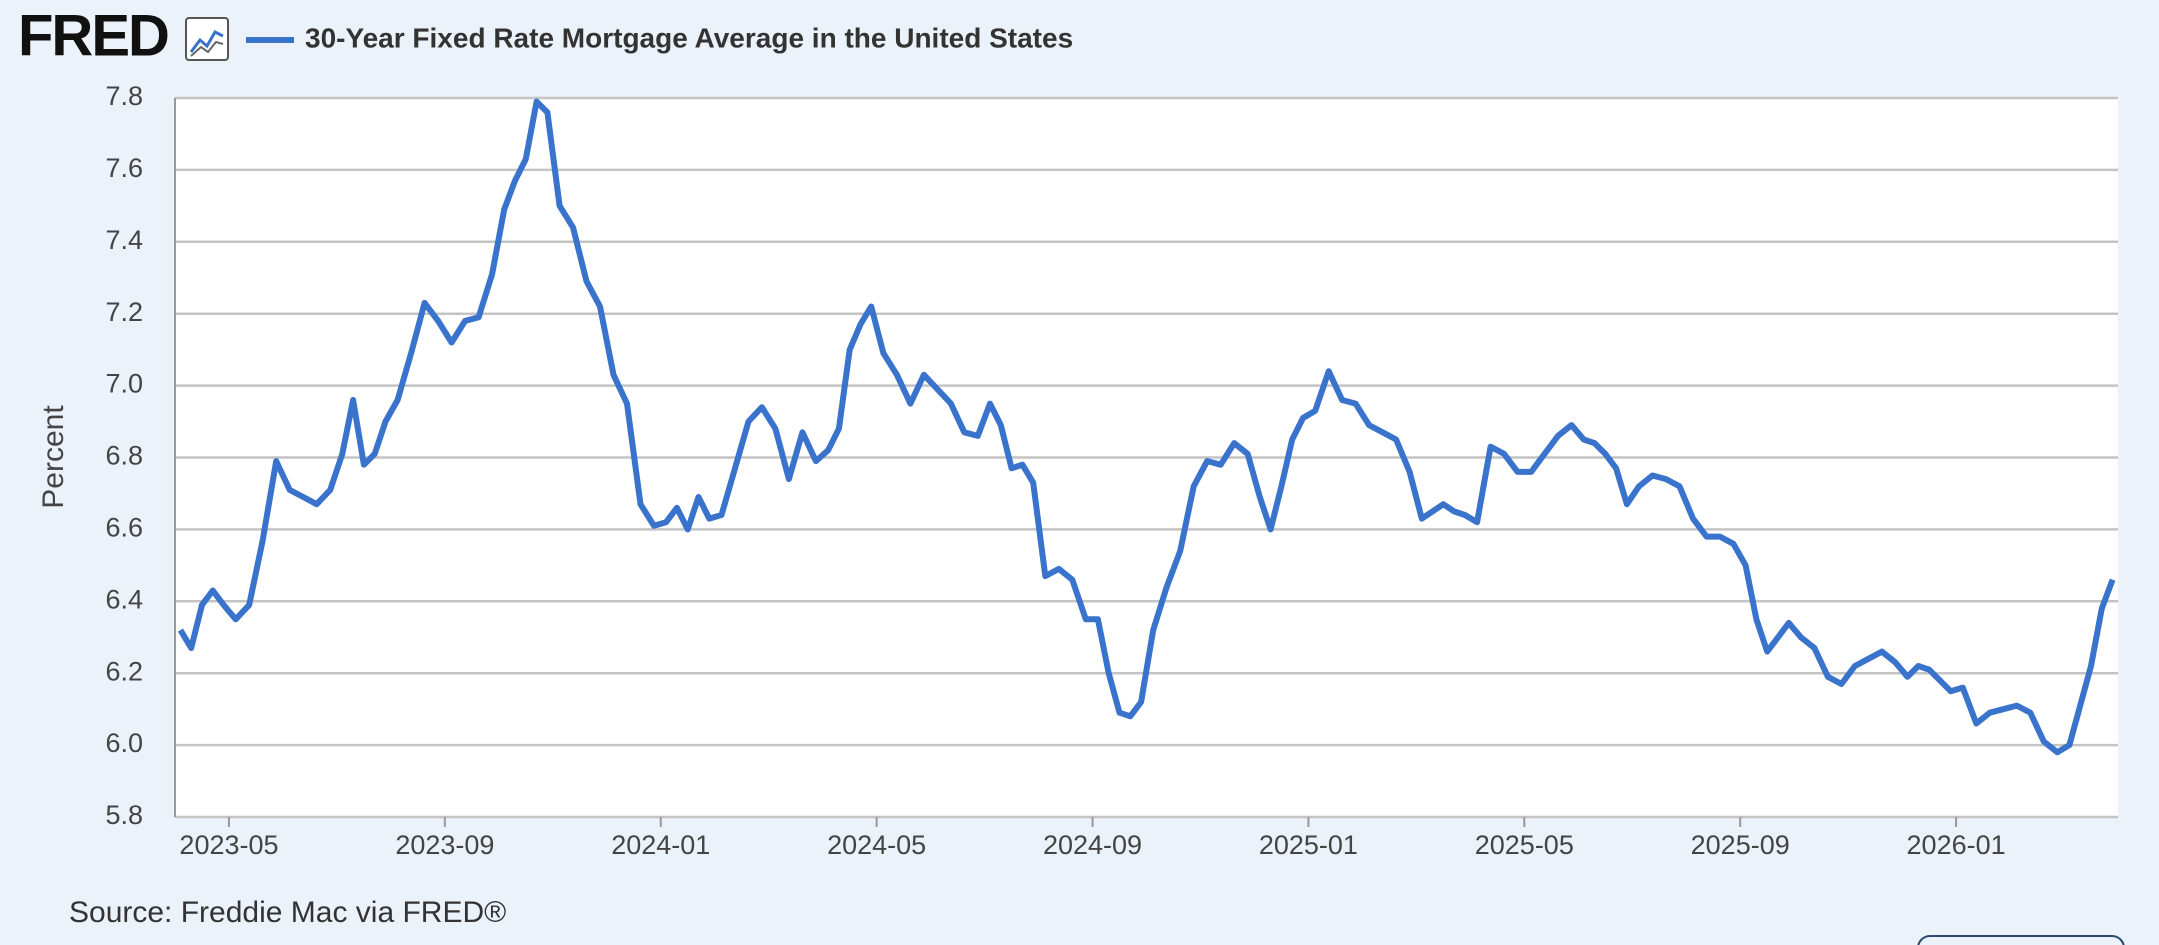 Image resolution: width=2159 pixels, height=945 pixels. What do you see at coordinates (876, 845) in the screenshot?
I see `x-tick-label: 2024-05` at bounding box center [876, 845].